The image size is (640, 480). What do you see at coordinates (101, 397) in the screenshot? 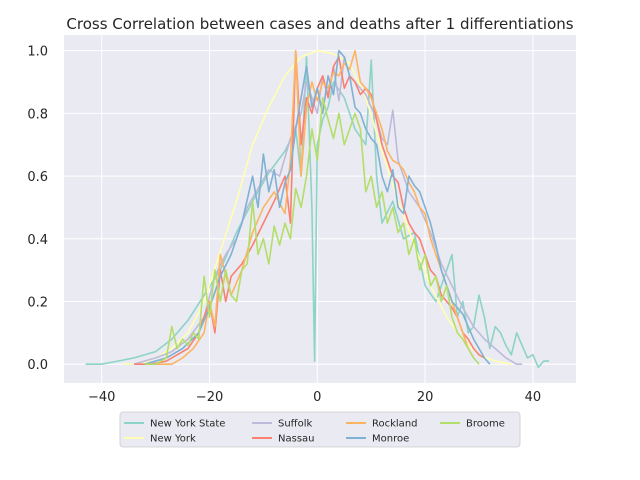
I see `x-tick-label: −40` at bounding box center [101, 397].